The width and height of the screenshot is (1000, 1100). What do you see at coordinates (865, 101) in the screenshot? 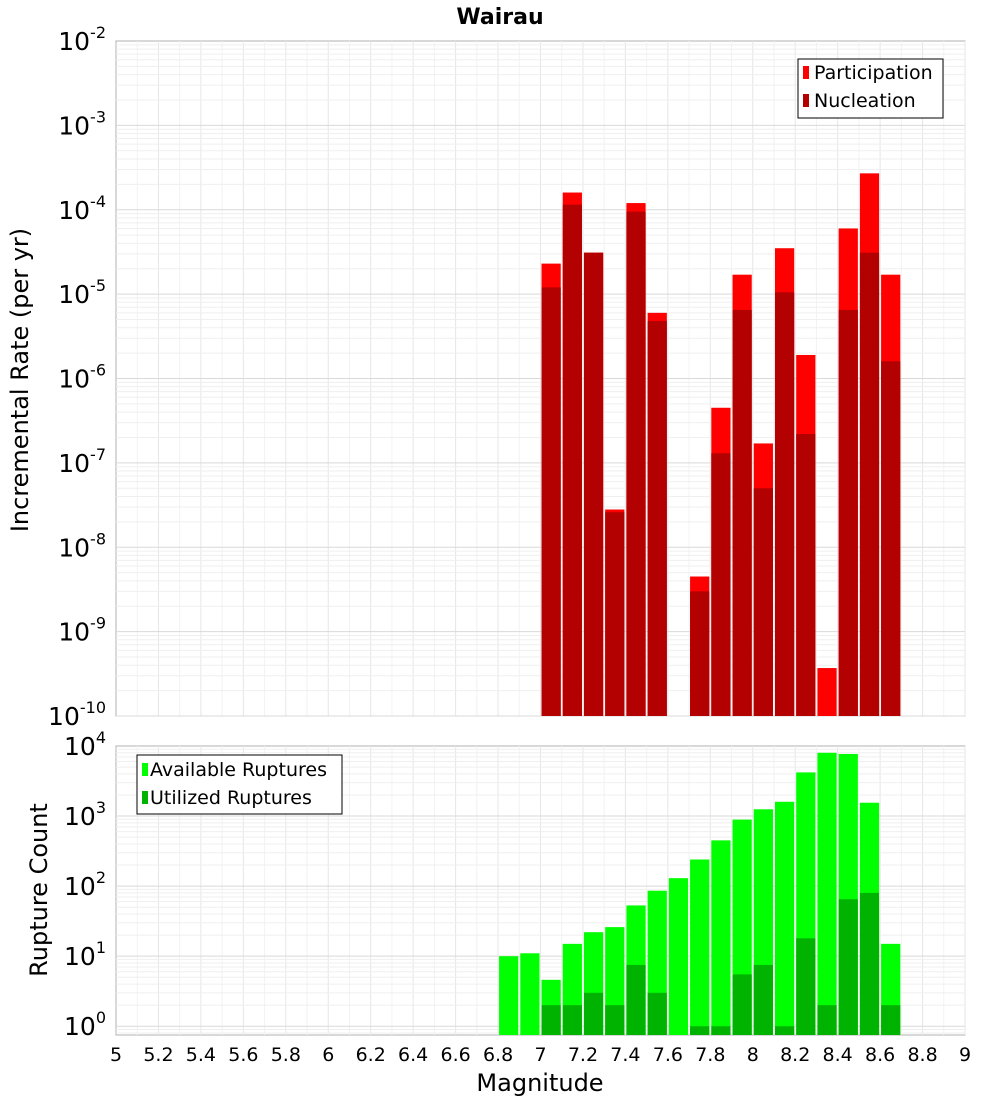
I see `legend-label-nucleation: Nucleation` at bounding box center [865, 101].